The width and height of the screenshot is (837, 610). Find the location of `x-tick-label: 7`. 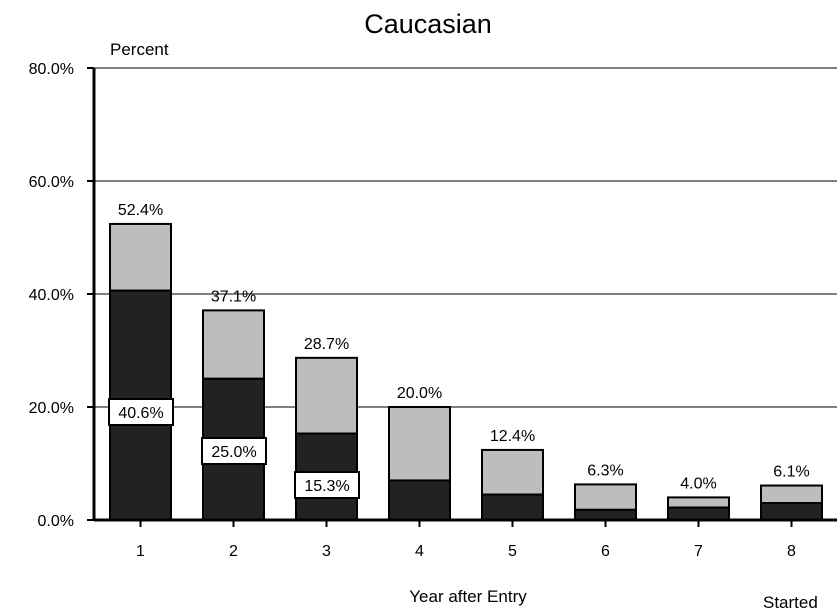

x-tick-label: 7 is located at coordinates (698, 551).